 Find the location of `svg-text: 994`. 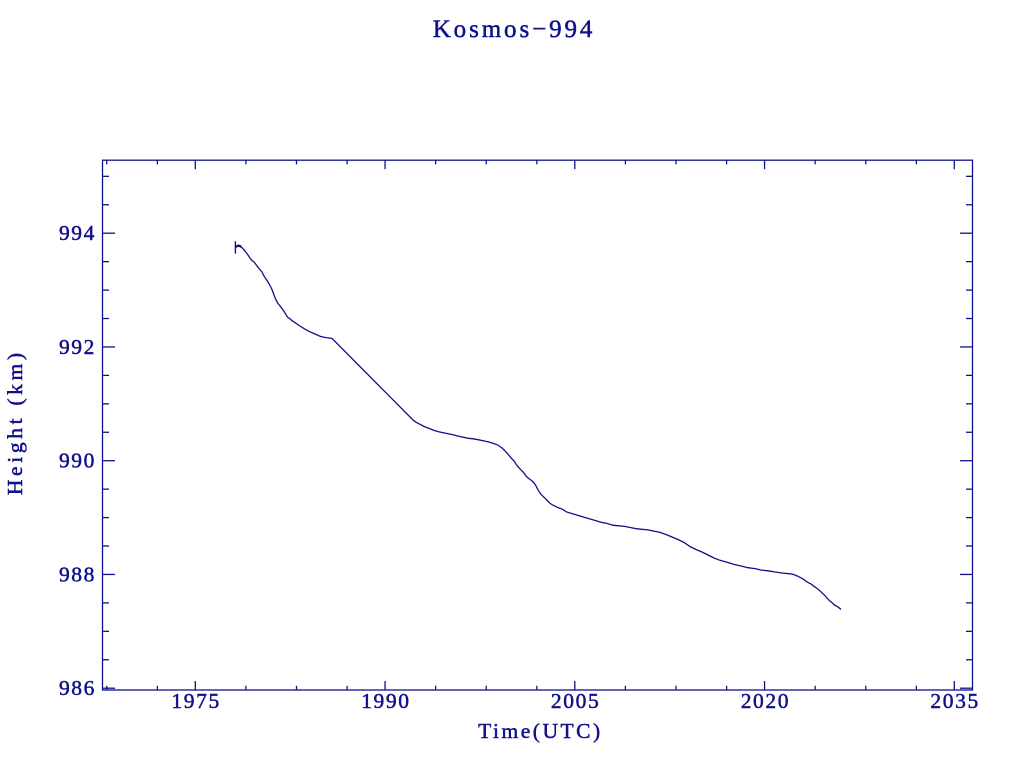

svg-text: 994 is located at coordinates (77, 233).